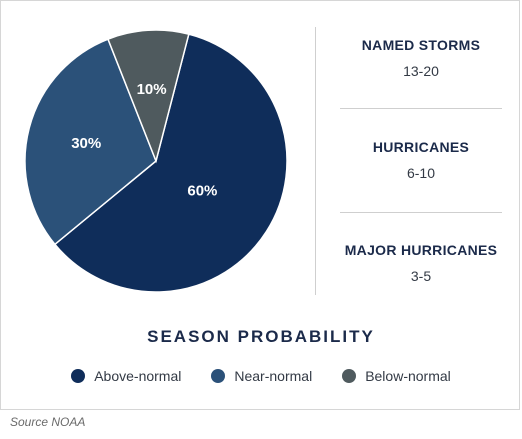 This screenshot has width=522, height=439. What do you see at coordinates (86, 143) in the screenshot?
I see `slice-data-label: 30%` at bounding box center [86, 143].